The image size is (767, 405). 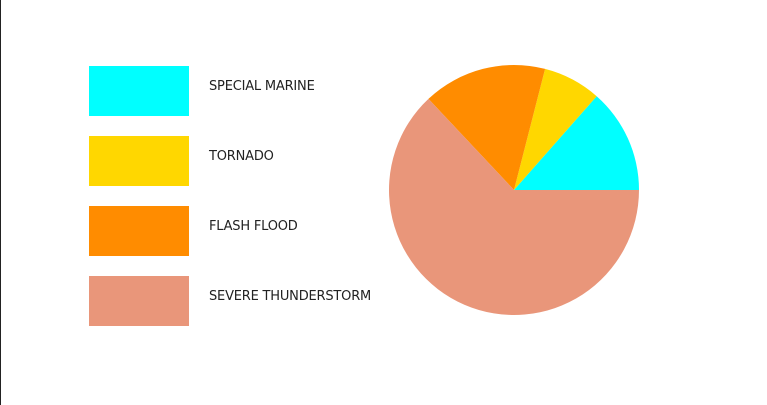 What do you see at coordinates (139, 231) in the screenshot?
I see `legend-swatch-flash-flood` at bounding box center [139, 231].